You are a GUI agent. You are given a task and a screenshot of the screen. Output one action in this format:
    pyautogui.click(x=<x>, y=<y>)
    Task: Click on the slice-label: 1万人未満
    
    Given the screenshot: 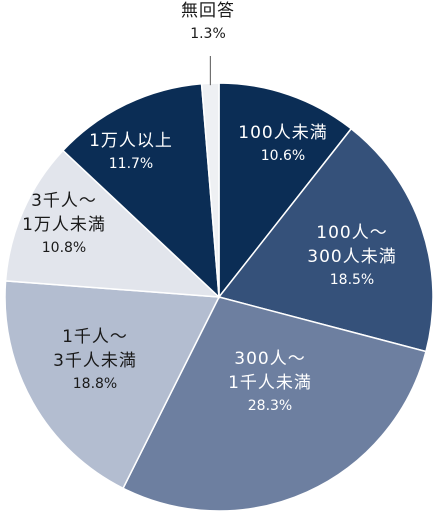 What is the action you would take?
    pyautogui.click(x=64, y=225)
    